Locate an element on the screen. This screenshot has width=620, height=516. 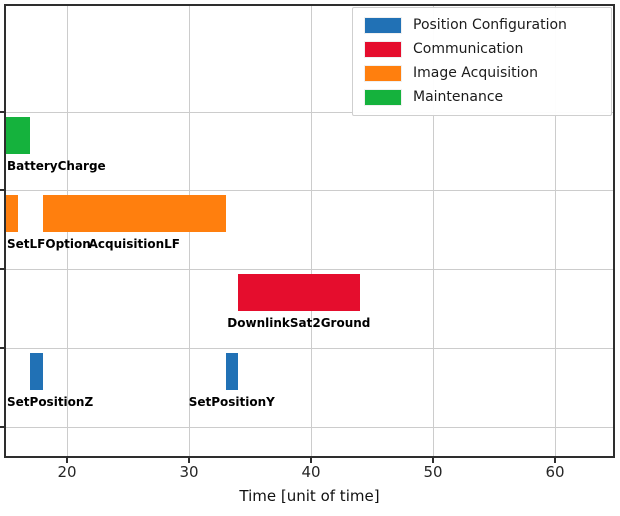
legend-item-1: Communication is located at coordinates (482, 49).